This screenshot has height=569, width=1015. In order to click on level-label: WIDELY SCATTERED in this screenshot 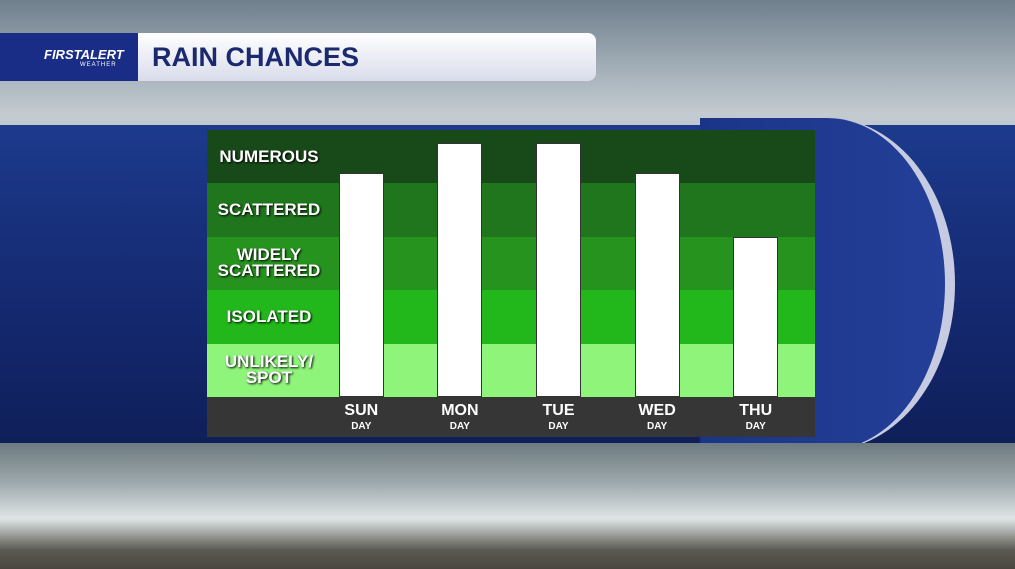, I will do `click(269, 263)`.